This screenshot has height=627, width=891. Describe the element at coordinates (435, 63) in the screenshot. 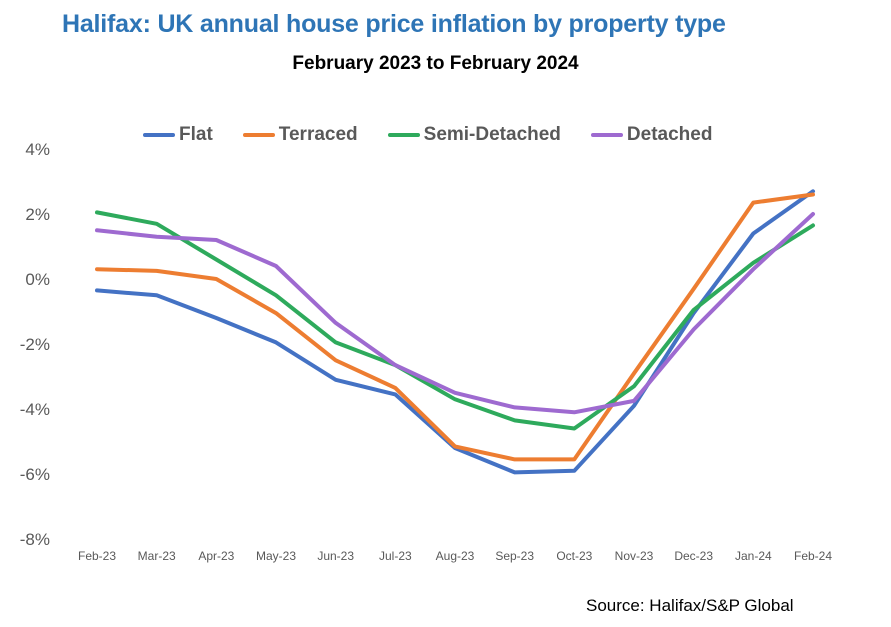

I see `chart-subtitle-text: February 2023 to February 2024` at that location.